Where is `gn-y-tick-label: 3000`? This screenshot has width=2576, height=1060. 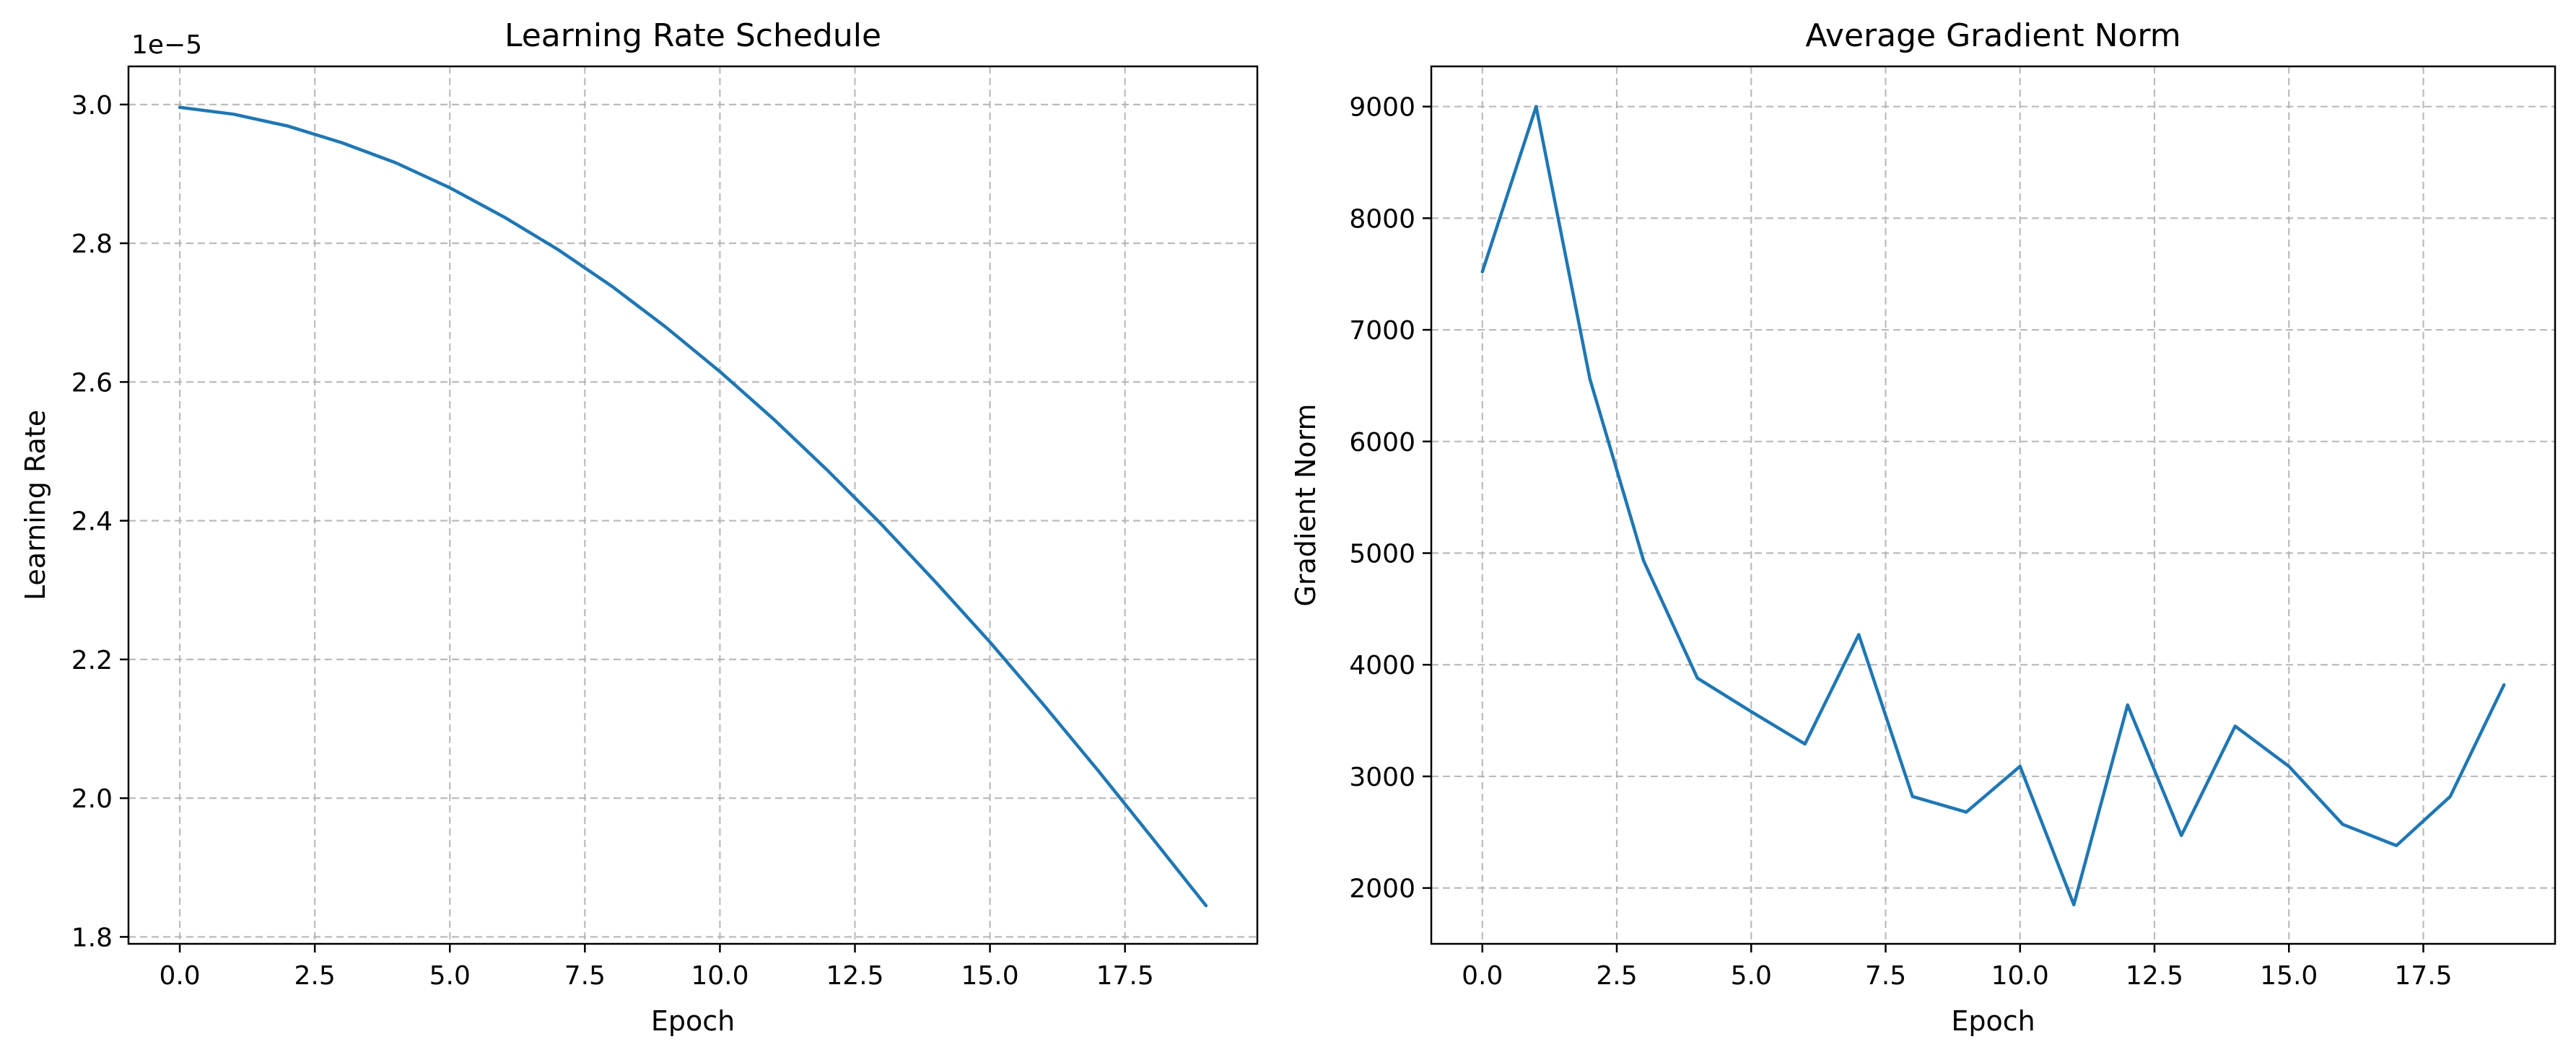 gn-y-tick-label: 3000 is located at coordinates (1382, 777).